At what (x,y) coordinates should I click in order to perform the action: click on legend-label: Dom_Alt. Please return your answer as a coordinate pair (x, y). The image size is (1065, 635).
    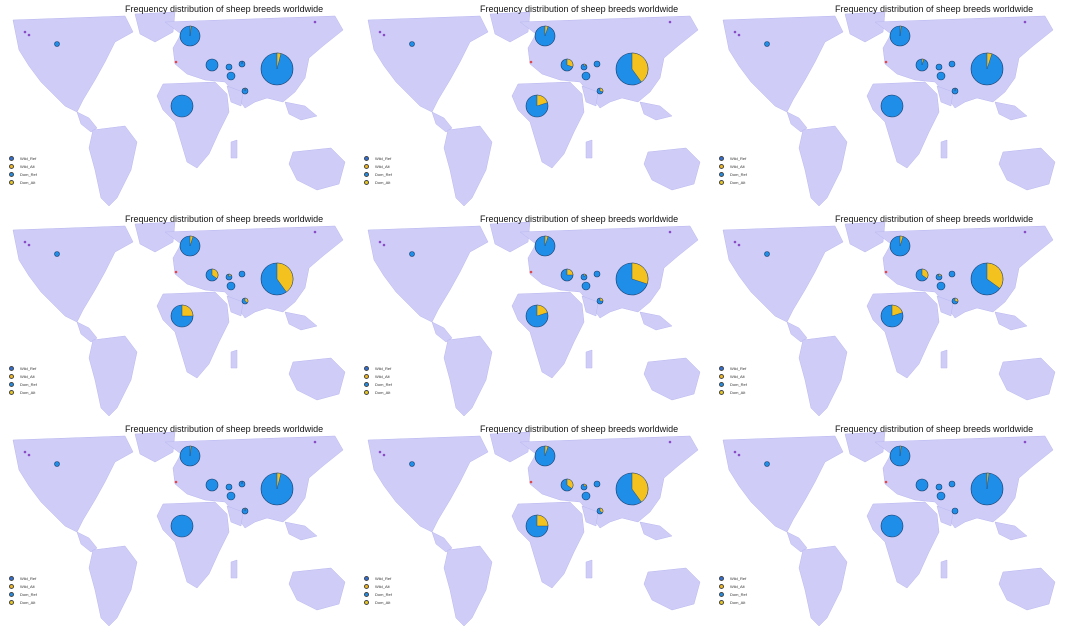
    Looking at the image, I should click on (28, 182).